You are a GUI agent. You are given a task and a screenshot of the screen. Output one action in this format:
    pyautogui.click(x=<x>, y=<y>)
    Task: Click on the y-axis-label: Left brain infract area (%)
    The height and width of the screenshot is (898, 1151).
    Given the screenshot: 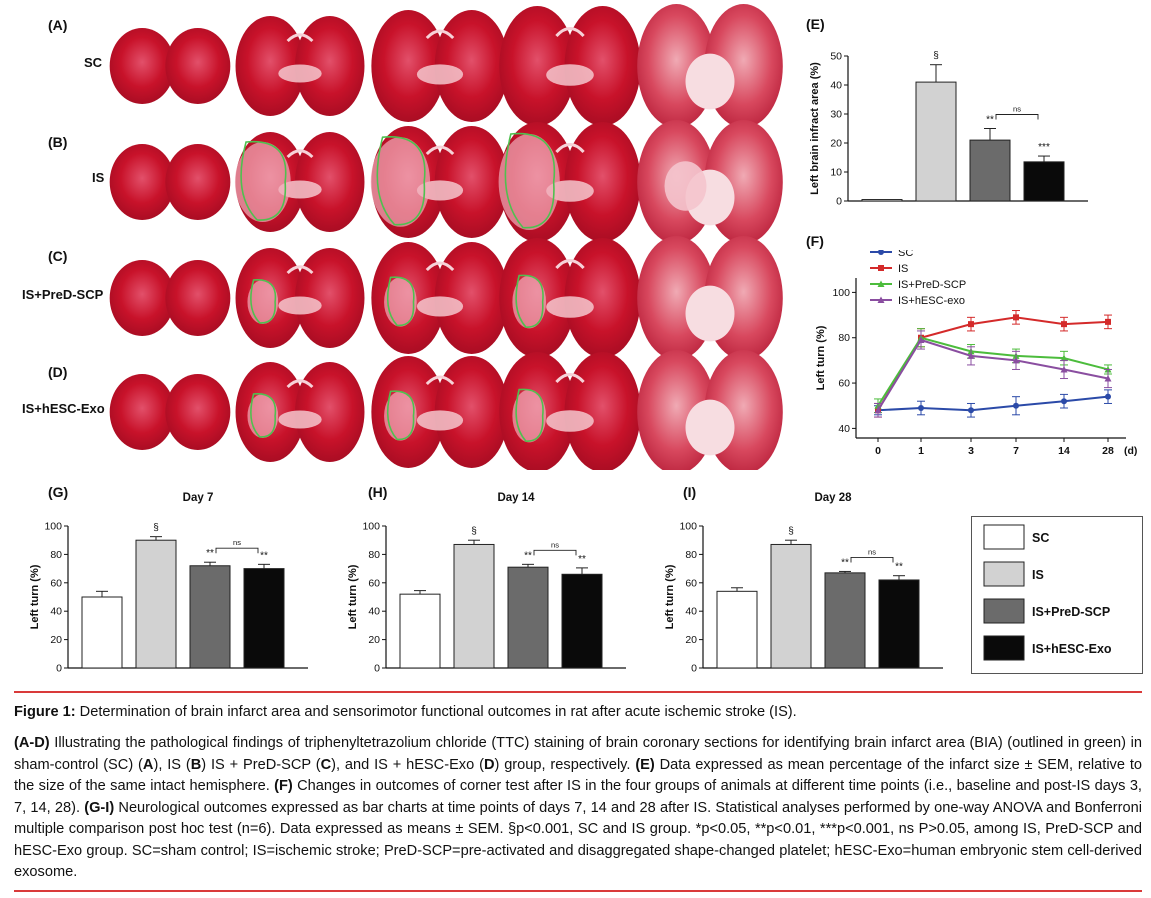 What is the action you would take?
    pyautogui.click(x=815, y=128)
    